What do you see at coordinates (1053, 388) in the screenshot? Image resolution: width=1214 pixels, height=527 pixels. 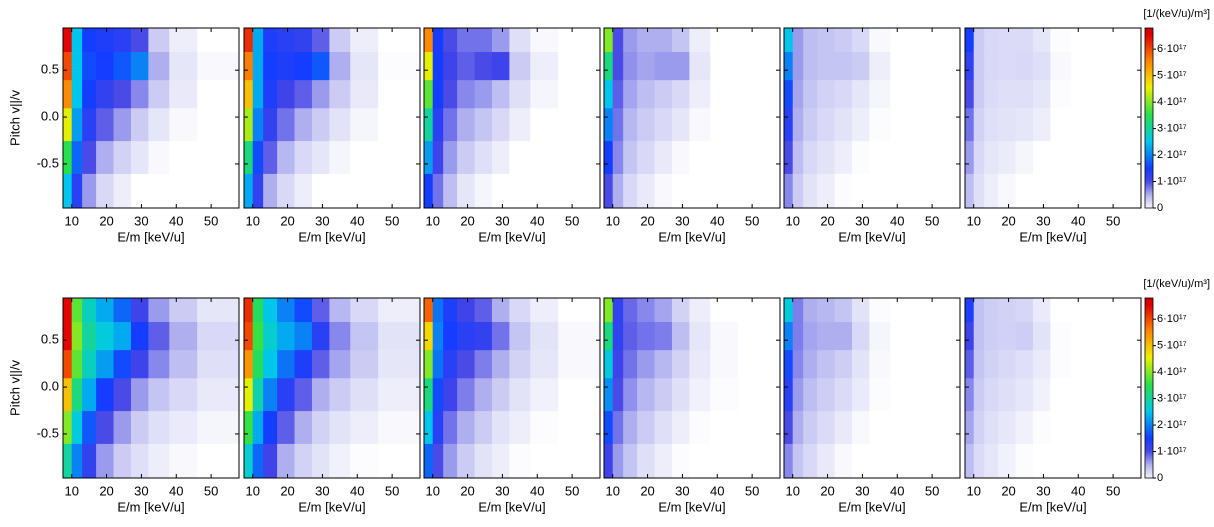 I see `panel-frame` at bounding box center [1053, 388].